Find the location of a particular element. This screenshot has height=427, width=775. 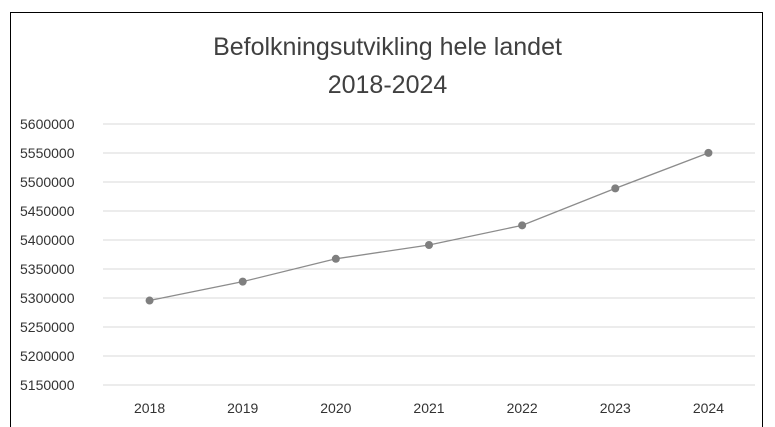

y-tick-label: 5150000 is located at coordinates (47, 385).